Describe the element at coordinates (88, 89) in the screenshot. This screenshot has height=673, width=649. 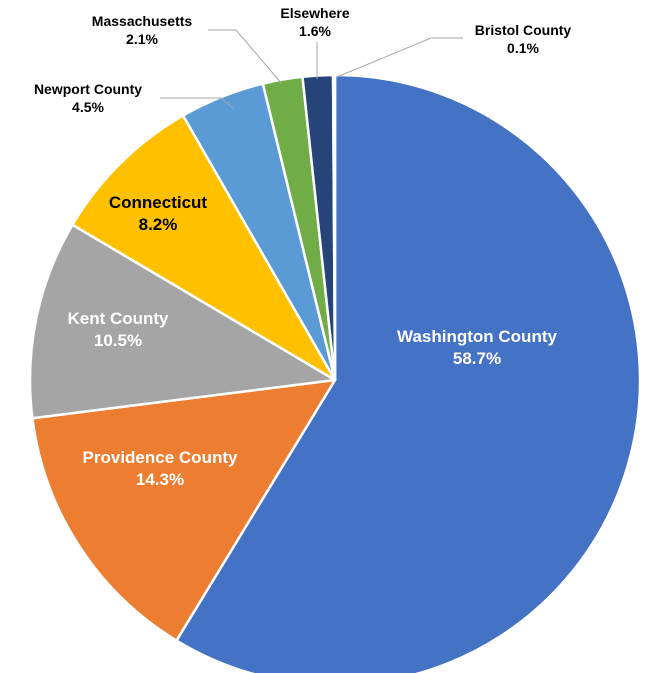
I see `slice-label-newport-county: Newport County` at that location.